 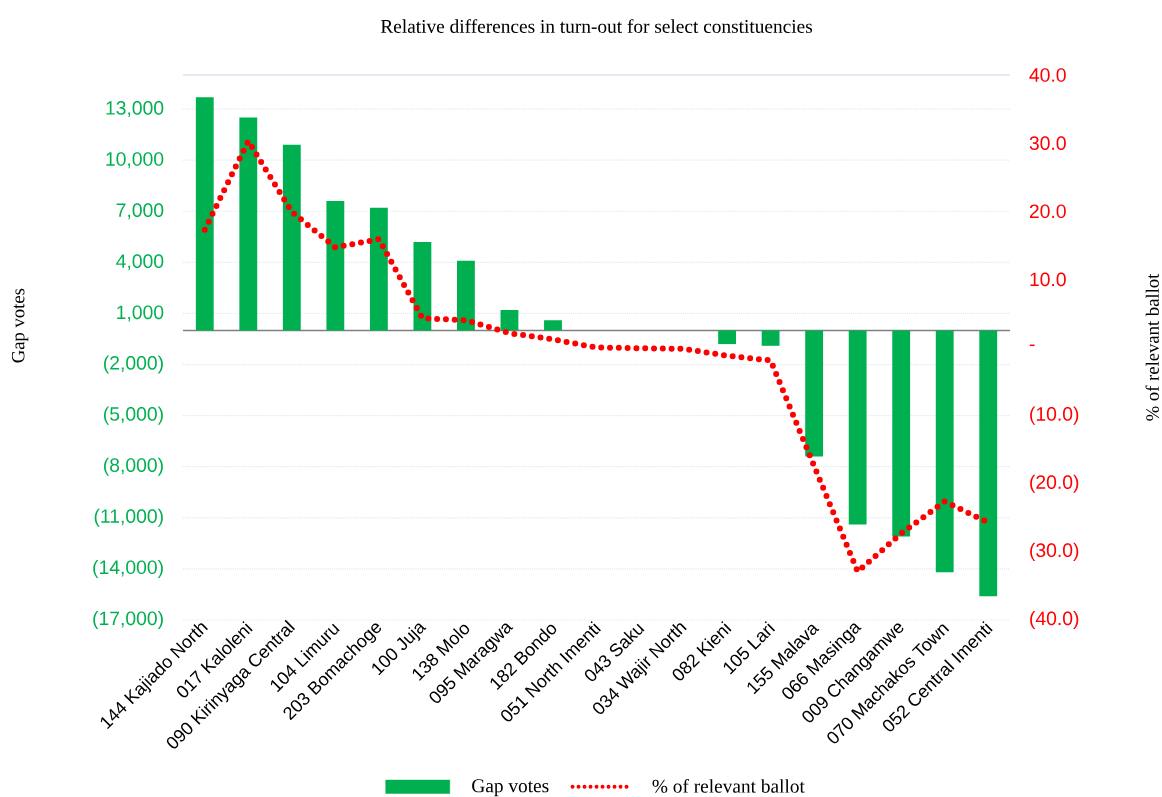 I want to click on y-tick-label: (8,000), so click(x=133, y=466).